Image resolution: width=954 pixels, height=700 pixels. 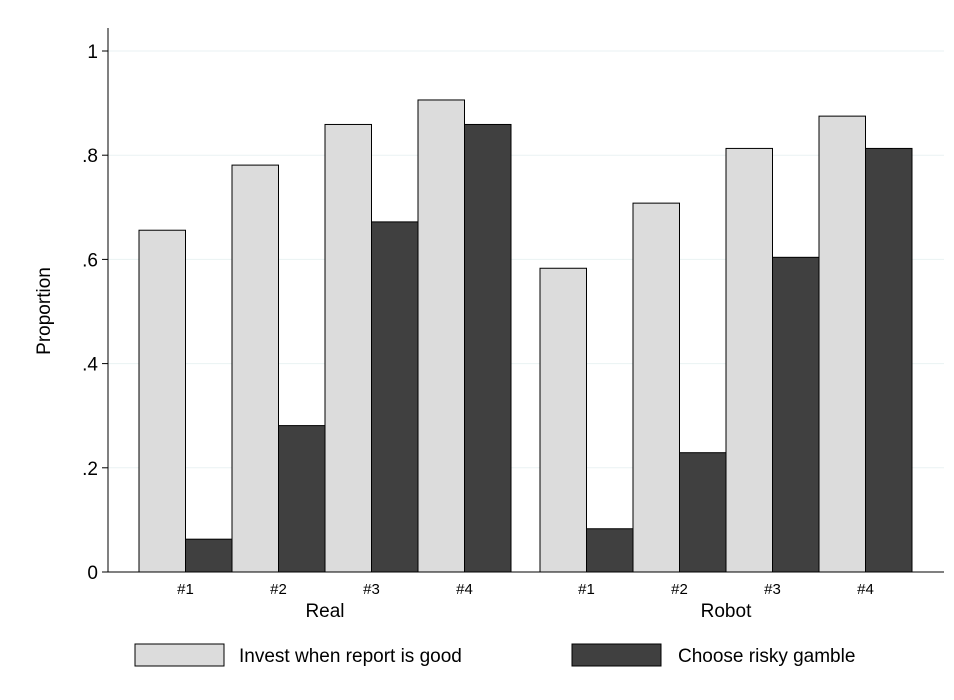 I want to click on y-tick-label: 1, so click(x=92, y=52).